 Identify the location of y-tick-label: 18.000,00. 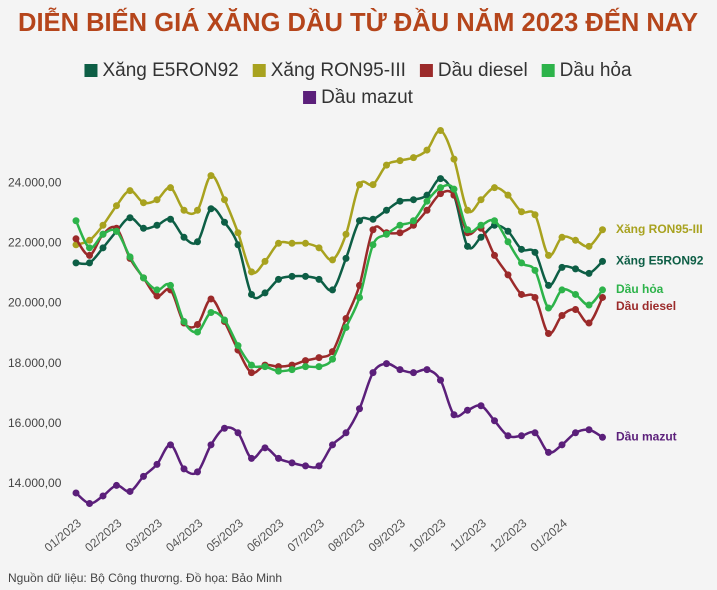
(35, 363).